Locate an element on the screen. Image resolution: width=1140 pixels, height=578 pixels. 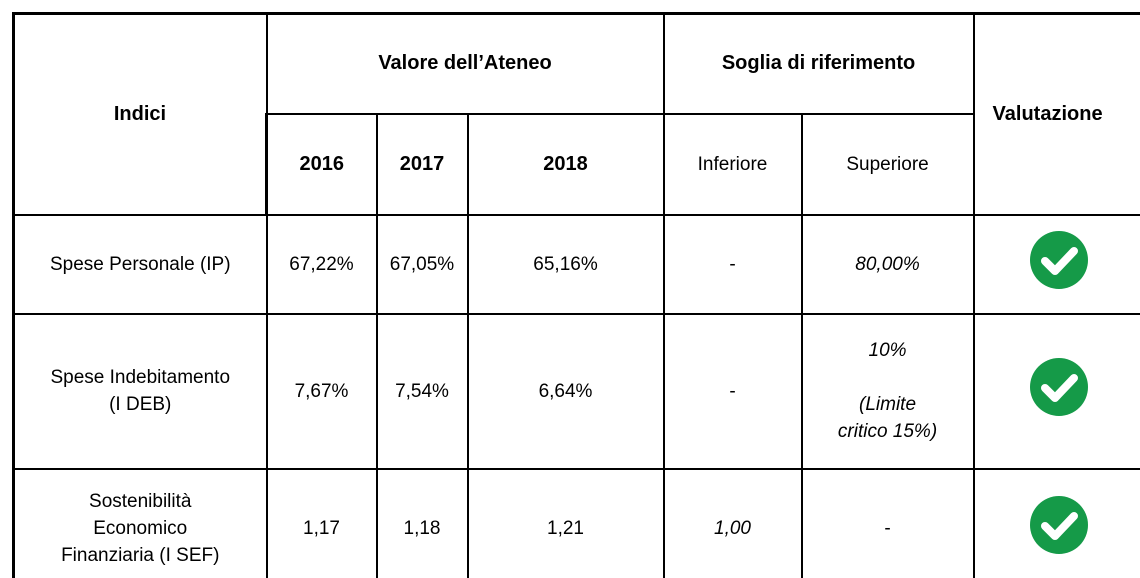
text-line: 1,00 is located at coordinates (732, 528).